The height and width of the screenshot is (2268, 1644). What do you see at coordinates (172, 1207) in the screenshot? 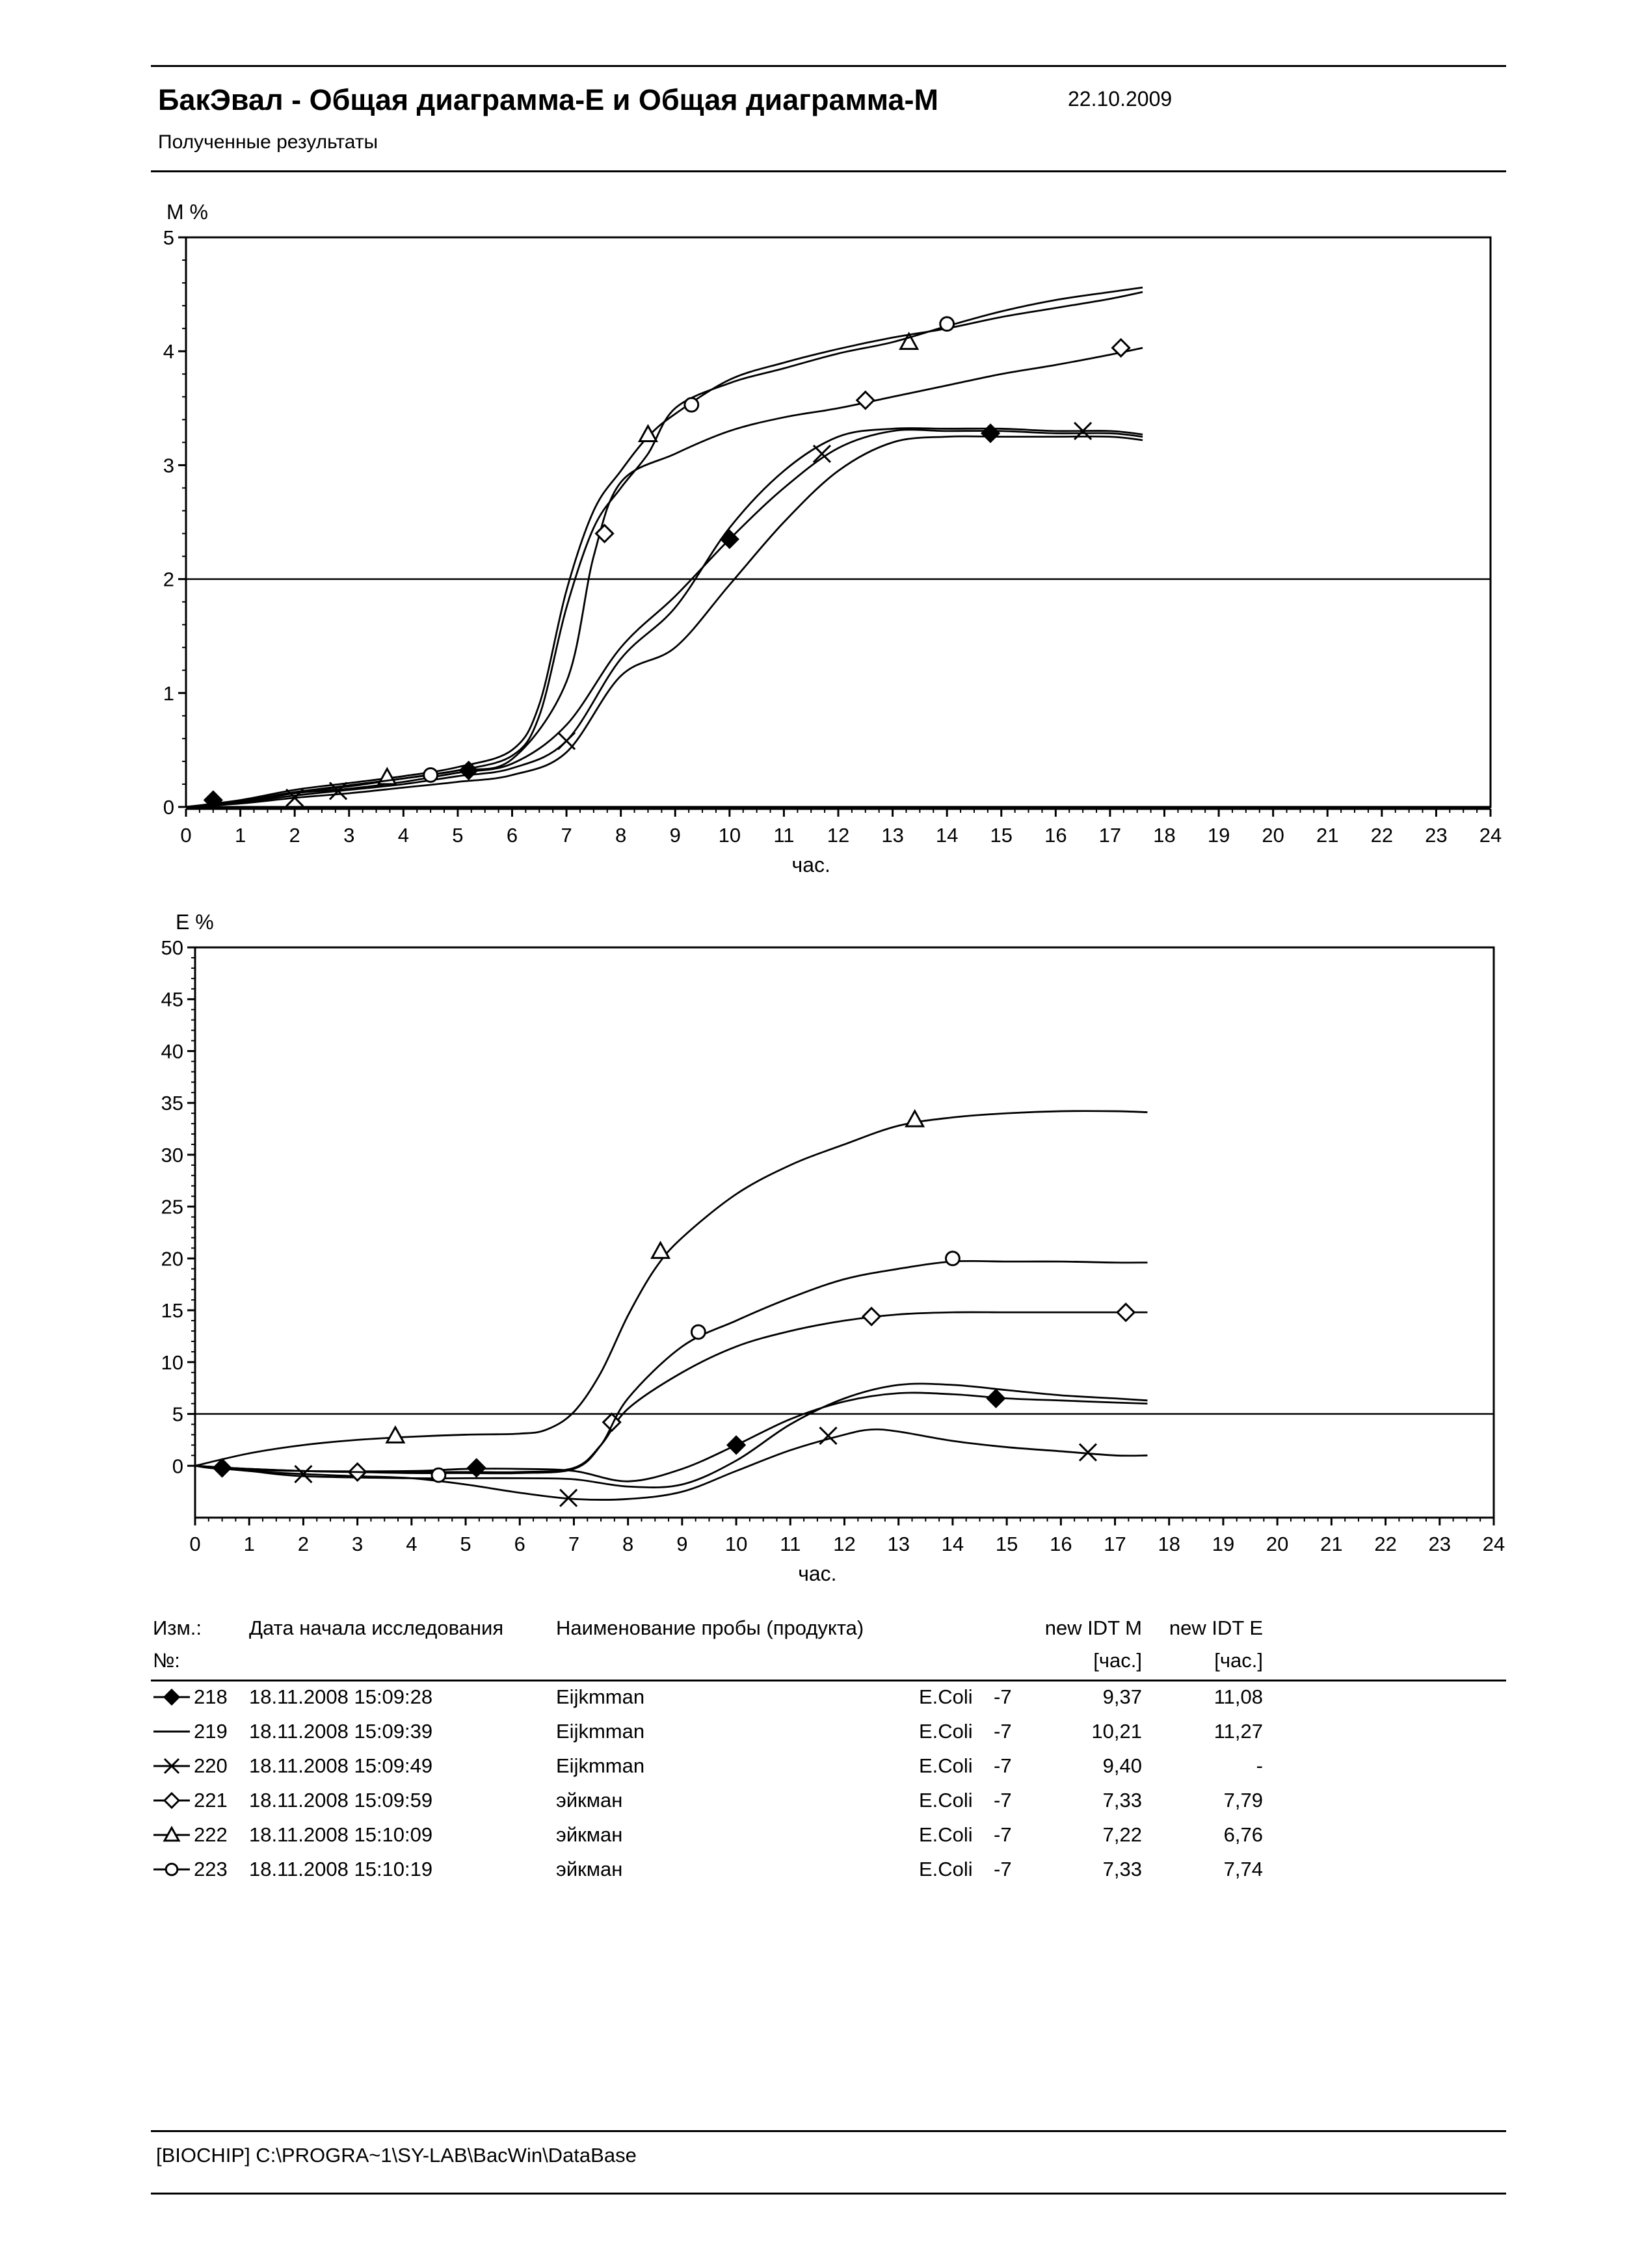
I see `e-y-tick-label: 25` at bounding box center [172, 1207].